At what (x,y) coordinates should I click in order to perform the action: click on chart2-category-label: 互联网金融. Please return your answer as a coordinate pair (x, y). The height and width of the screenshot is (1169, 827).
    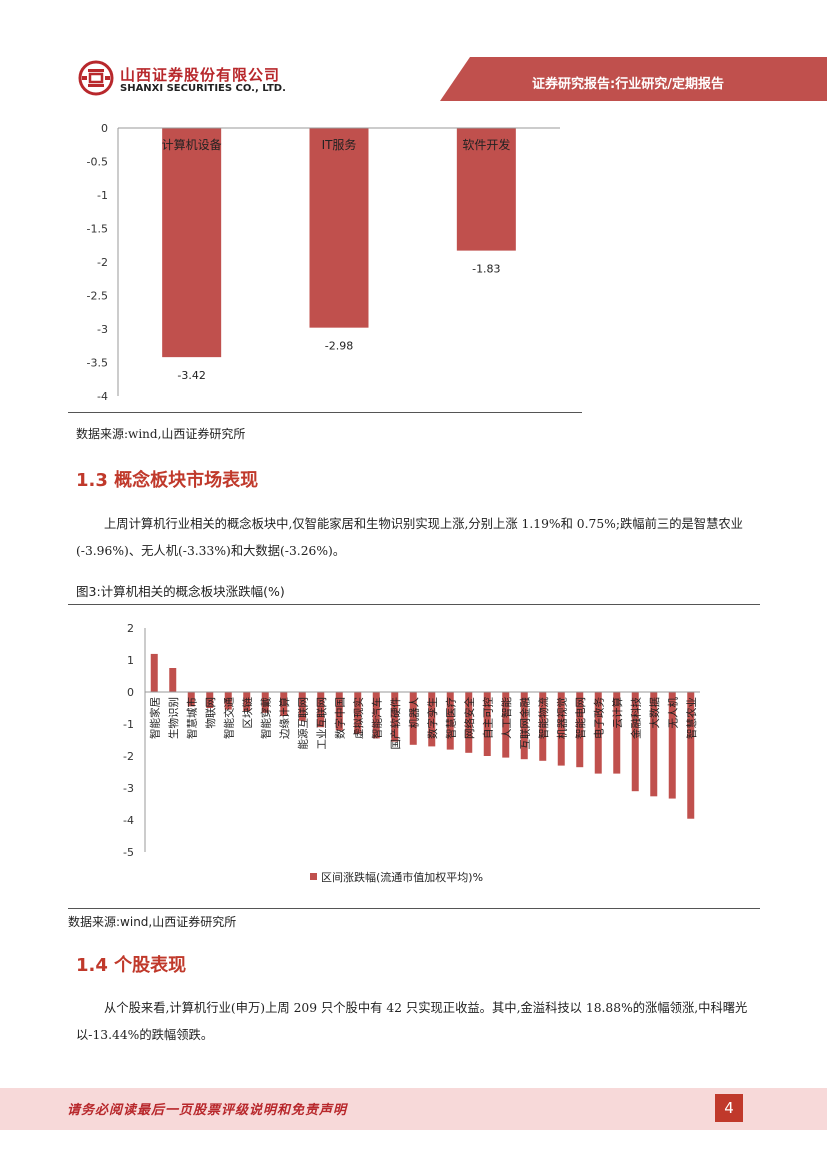
    Looking at the image, I should click on (524, 723).